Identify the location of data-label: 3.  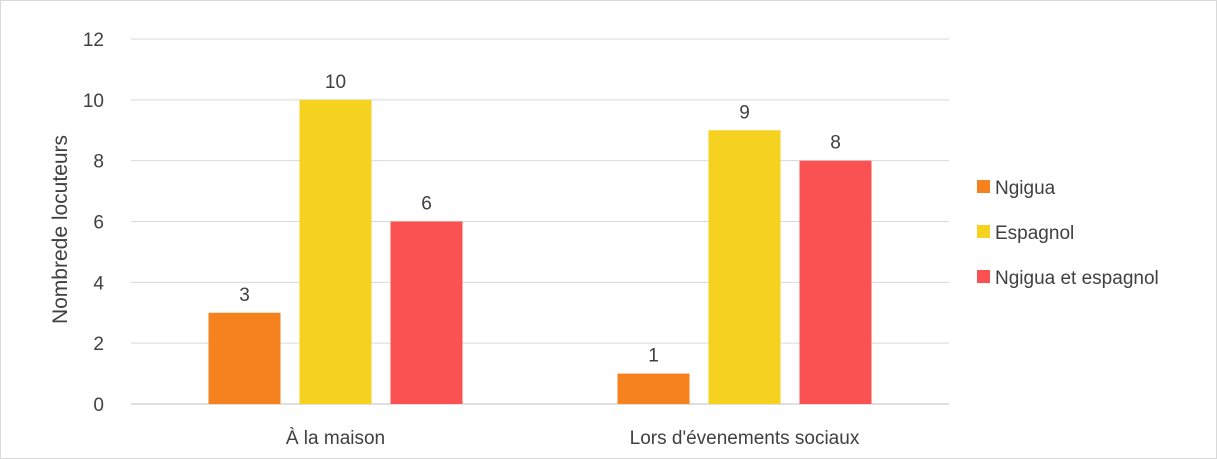
(244, 295).